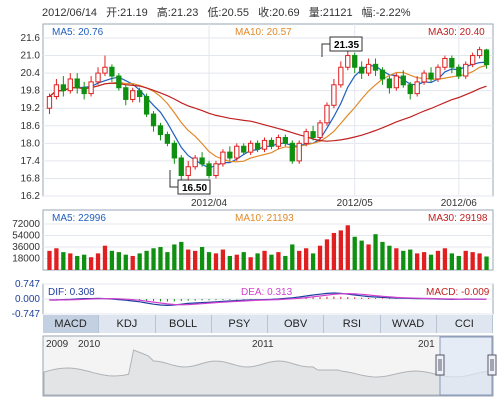 This screenshot has height=402, width=499. Describe the element at coordinates (330, 13) in the screenshot. I see `quote-volume: 量:21121` at that location.